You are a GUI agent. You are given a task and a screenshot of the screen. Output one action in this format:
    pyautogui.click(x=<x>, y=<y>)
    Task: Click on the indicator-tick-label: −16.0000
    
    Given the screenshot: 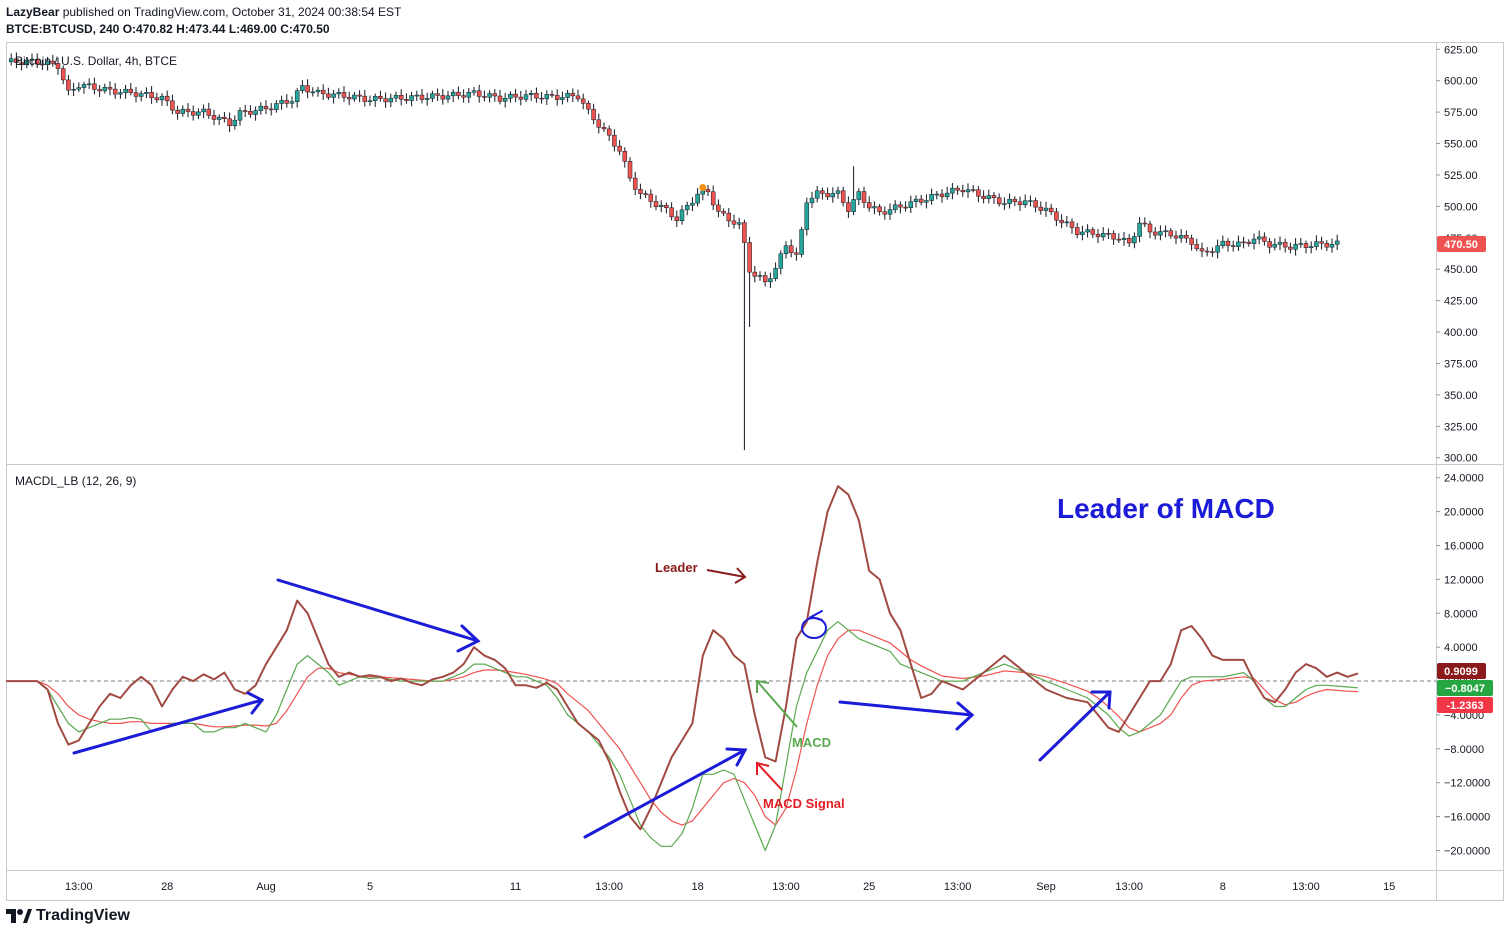 What is the action you would take?
    pyautogui.click(x=1467, y=818)
    